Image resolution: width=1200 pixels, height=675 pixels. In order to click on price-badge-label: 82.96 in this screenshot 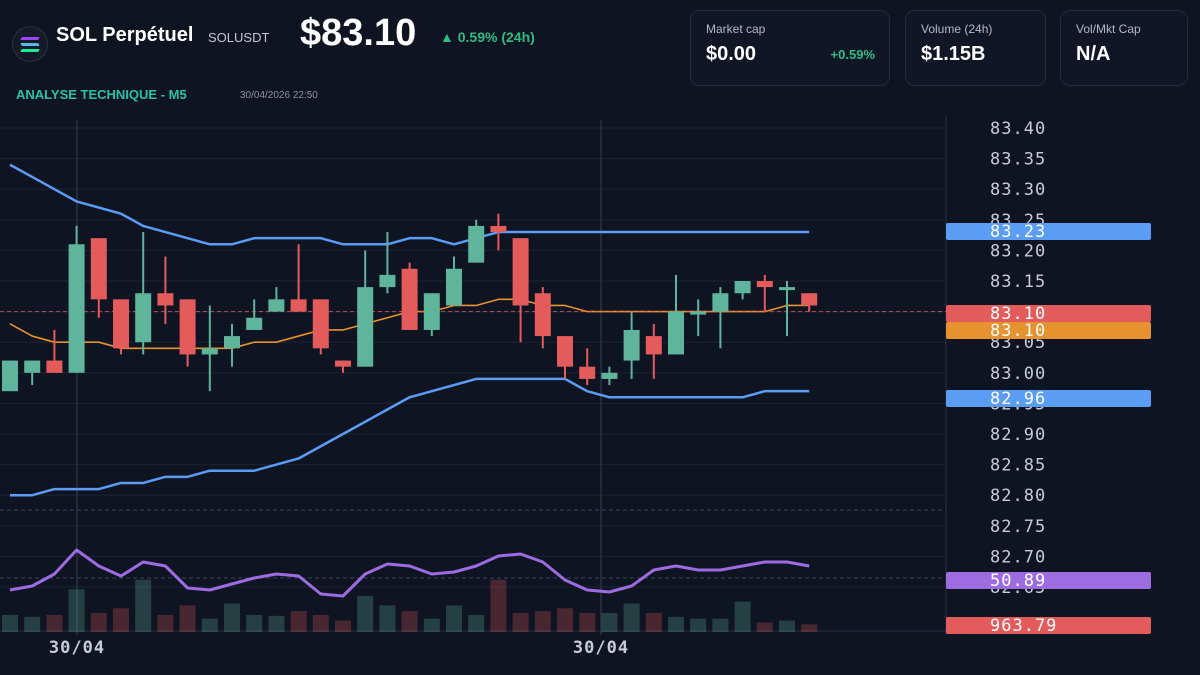, I will do `click(1018, 399)`.